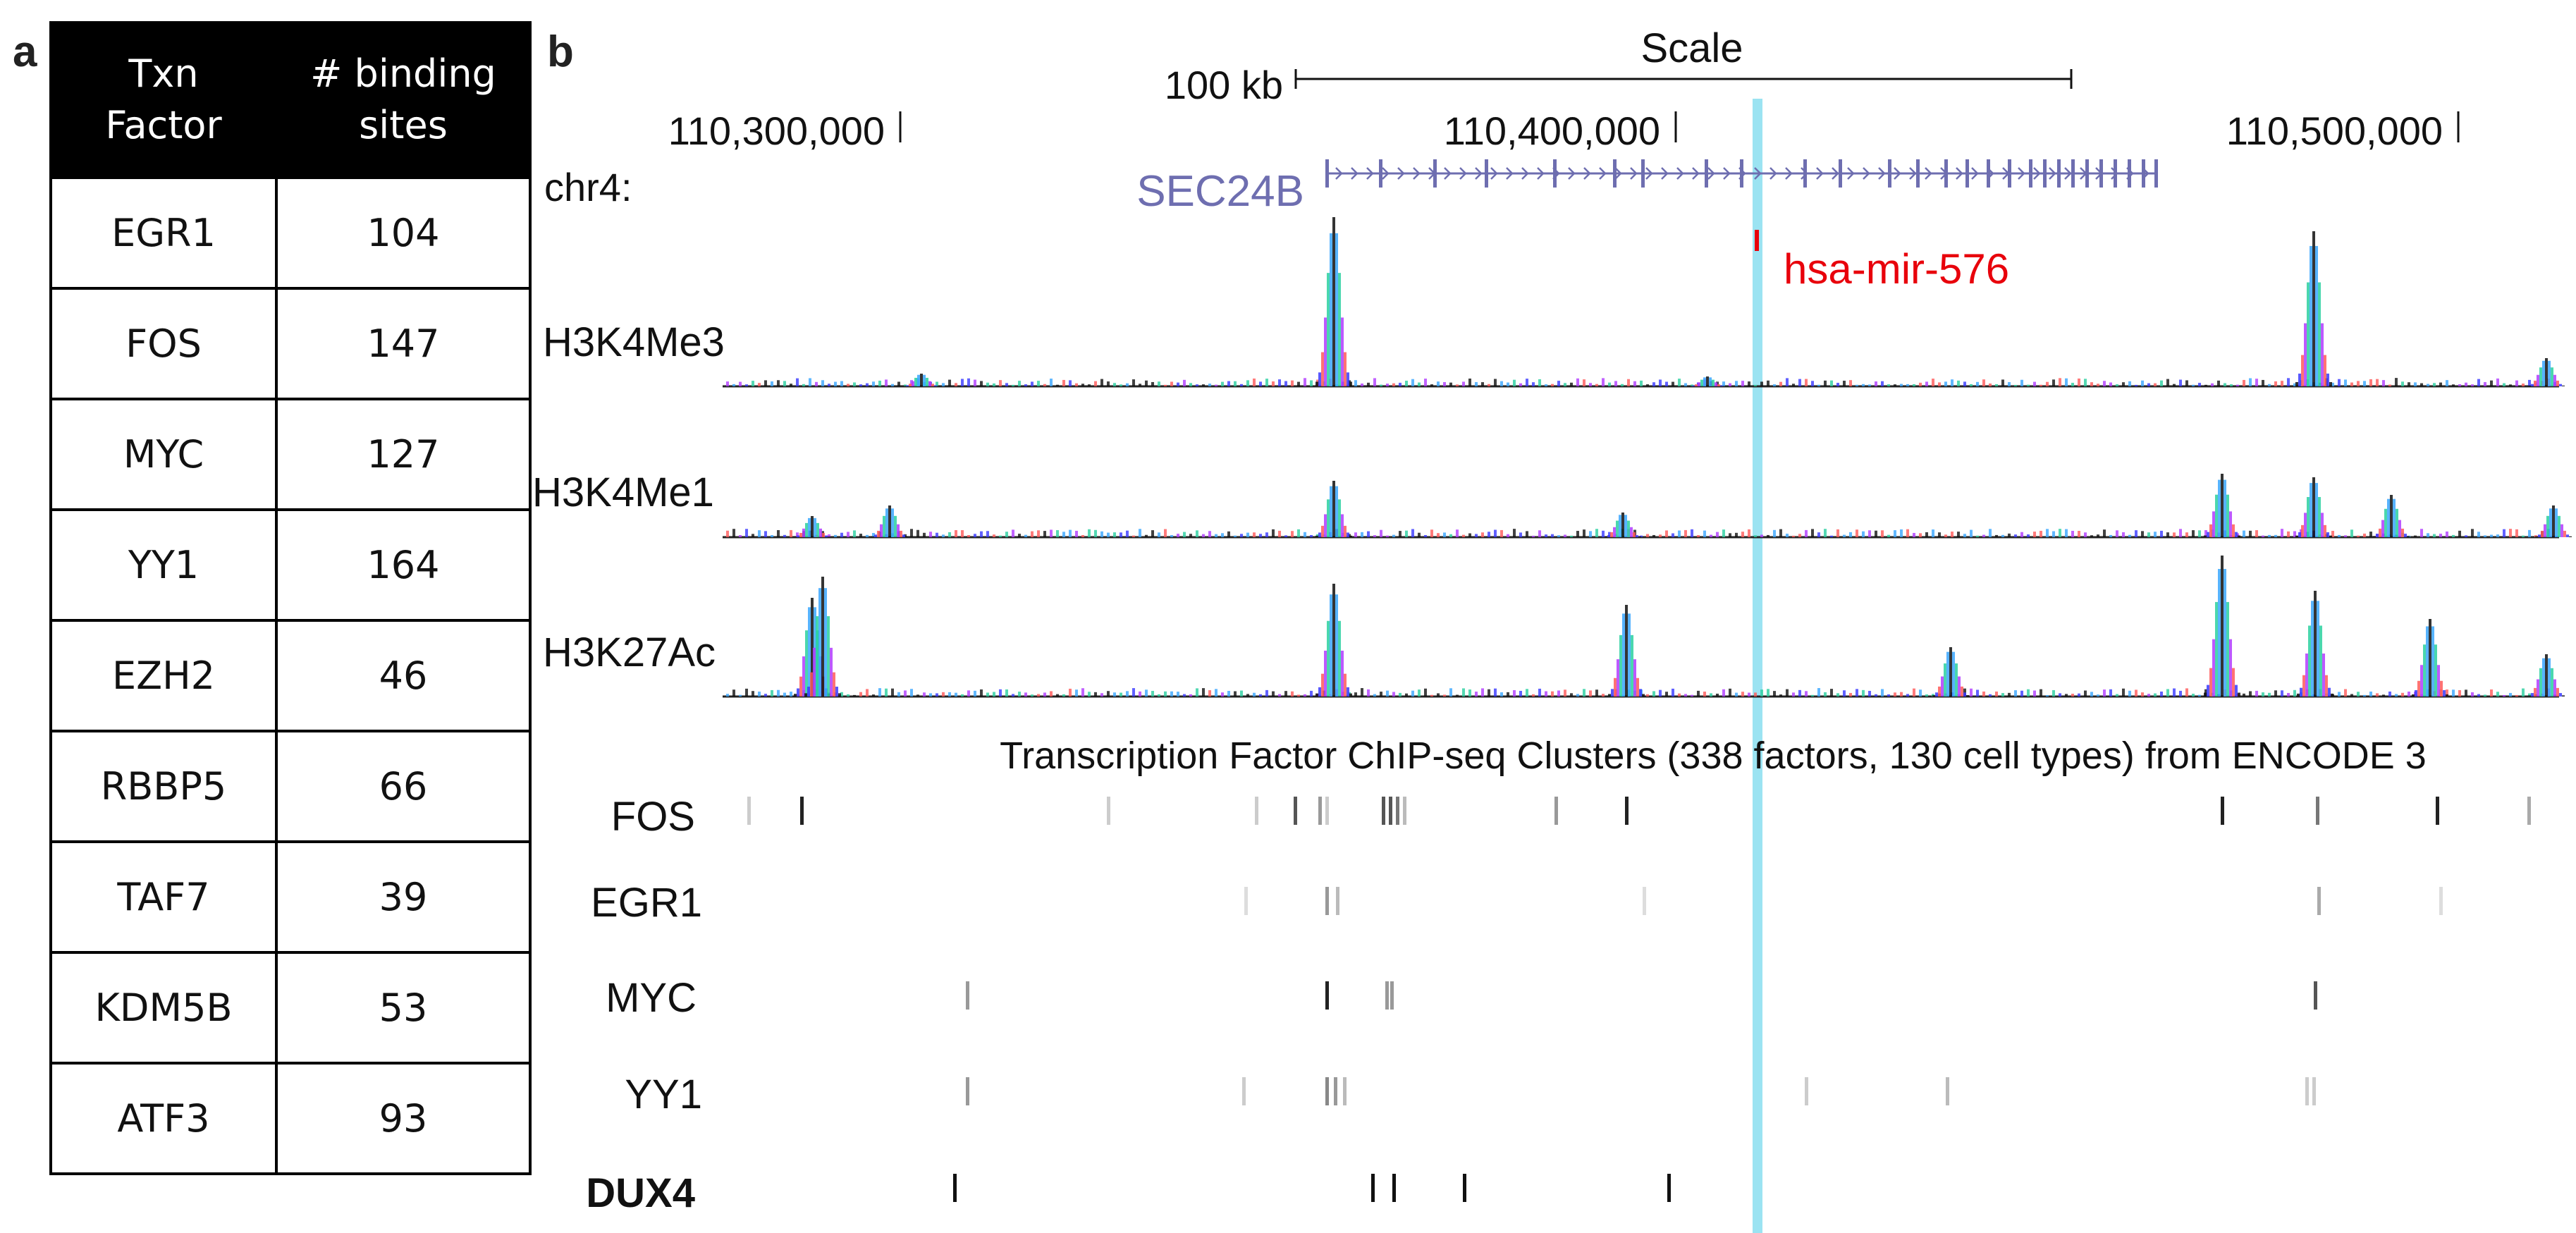 Image resolution: width=2576 pixels, height=1233 pixels. Describe the element at coordinates (163, 897) in the screenshot. I see `factor-cell: TAF7` at that location.